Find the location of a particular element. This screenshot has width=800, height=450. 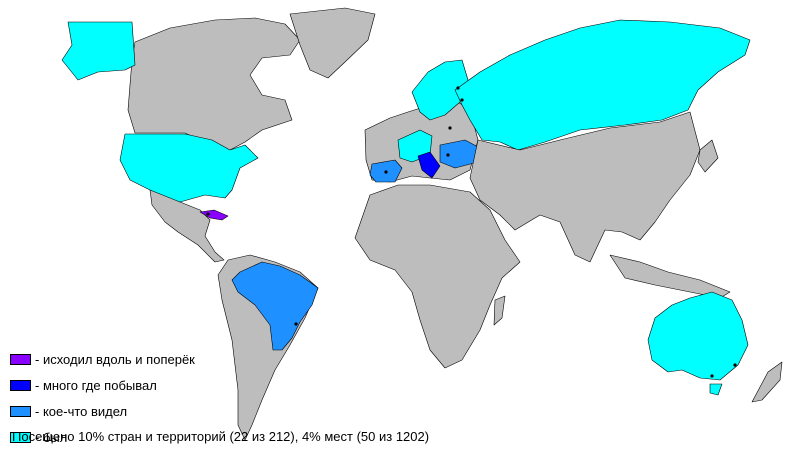

place-marker-bucharest is located at coordinates (448, 155).